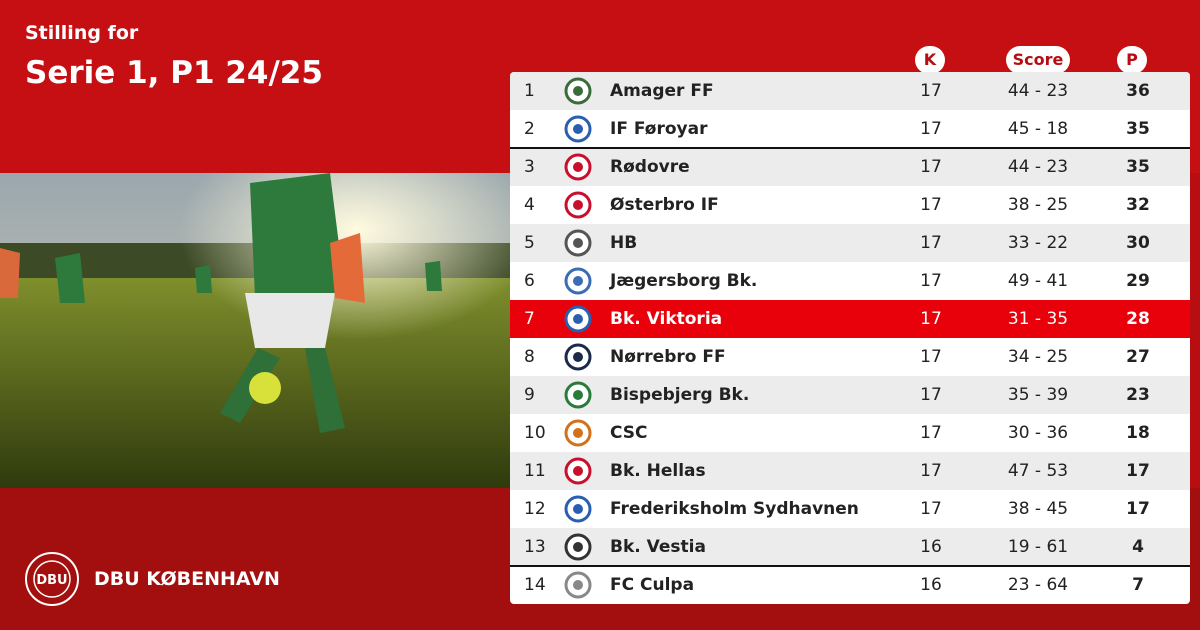  Describe the element at coordinates (1038, 585) in the screenshot. I see `score: 23 - 64` at that location.